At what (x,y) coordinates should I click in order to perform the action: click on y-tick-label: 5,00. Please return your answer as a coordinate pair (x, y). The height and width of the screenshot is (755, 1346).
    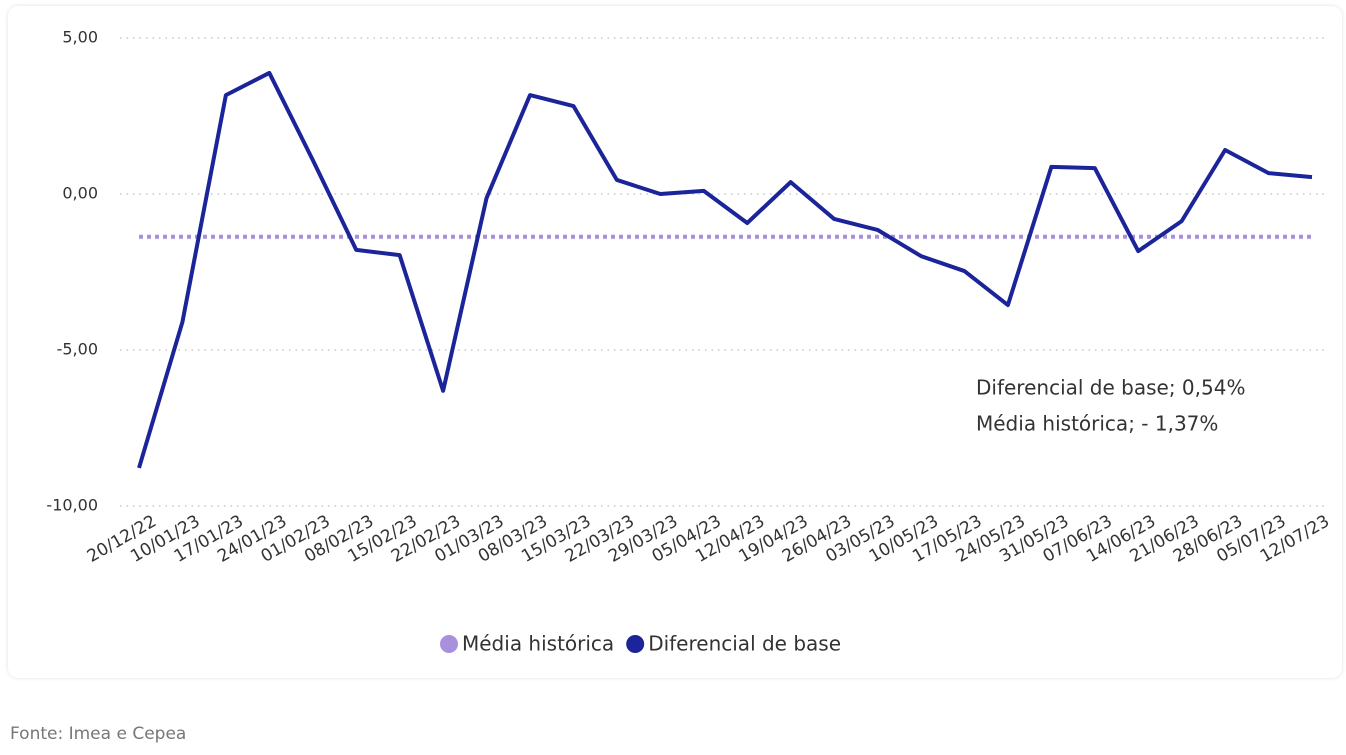
    Looking at the image, I should click on (80, 37).